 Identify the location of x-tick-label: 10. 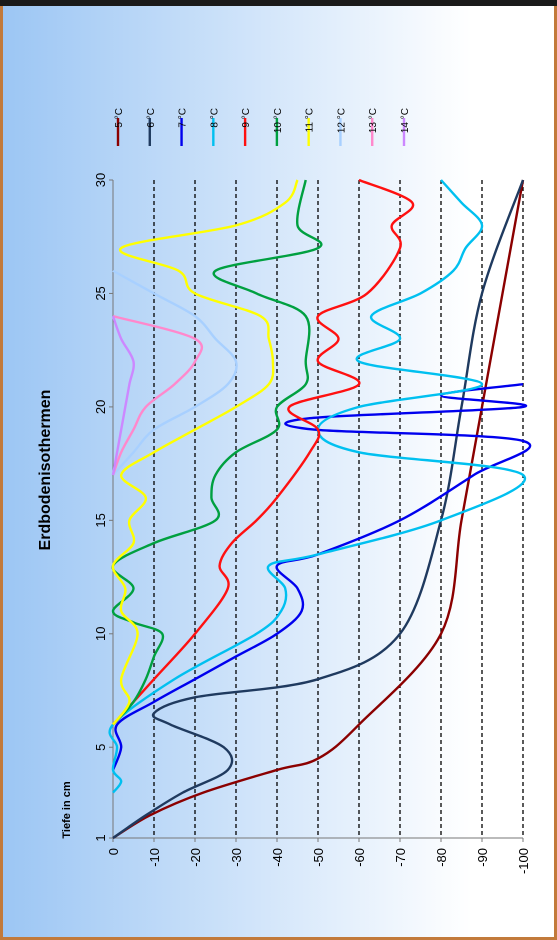
(100, 634).